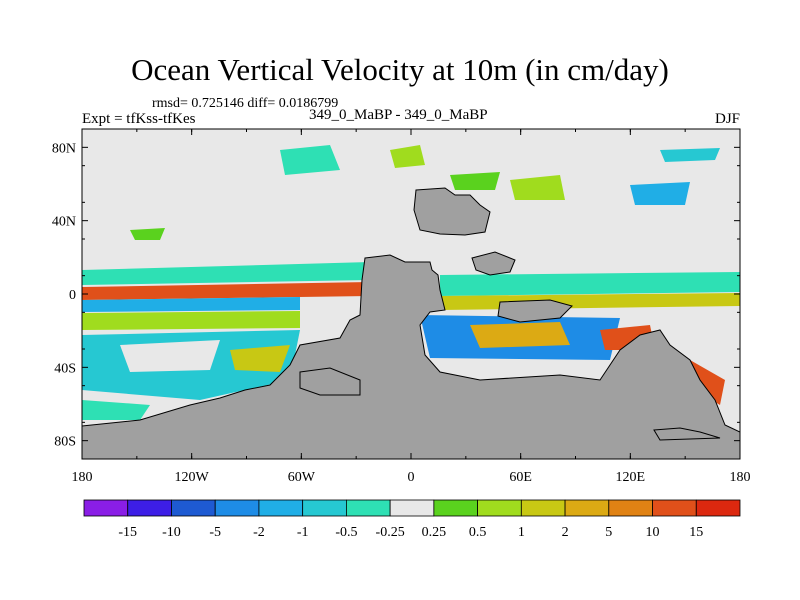  What do you see at coordinates (64, 148) in the screenshot?
I see `y-tick-label: 80N` at bounding box center [64, 148].